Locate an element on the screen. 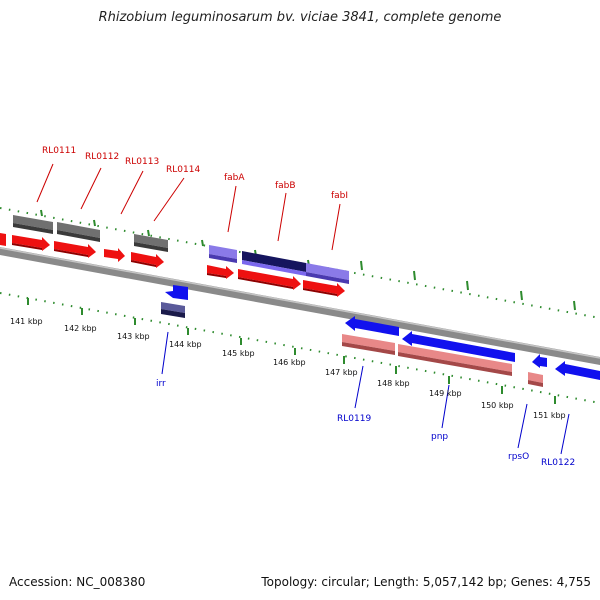 The image size is (600, 600). forward-cds-track is located at coordinates (172, 265).